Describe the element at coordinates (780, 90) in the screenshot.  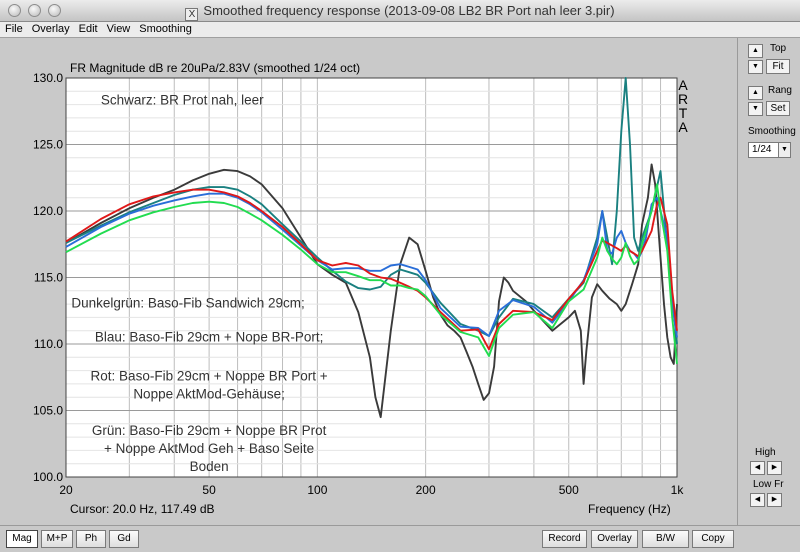
I see `range-label: Rang` at that location.